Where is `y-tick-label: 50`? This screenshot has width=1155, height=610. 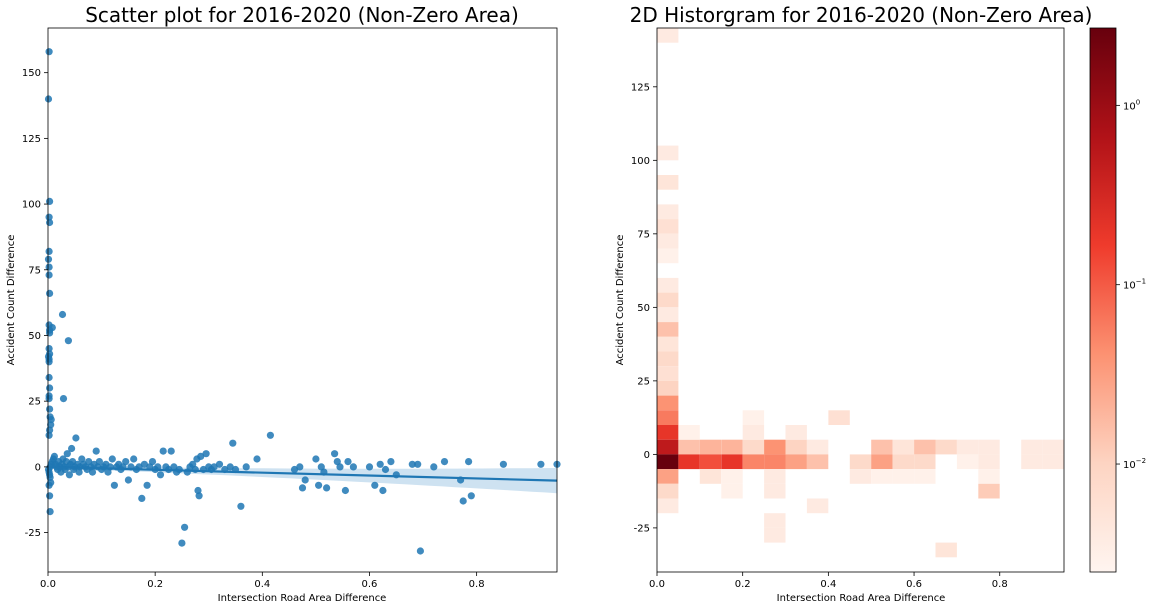
y-tick-label: 50 is located at coordinates (34, 336).